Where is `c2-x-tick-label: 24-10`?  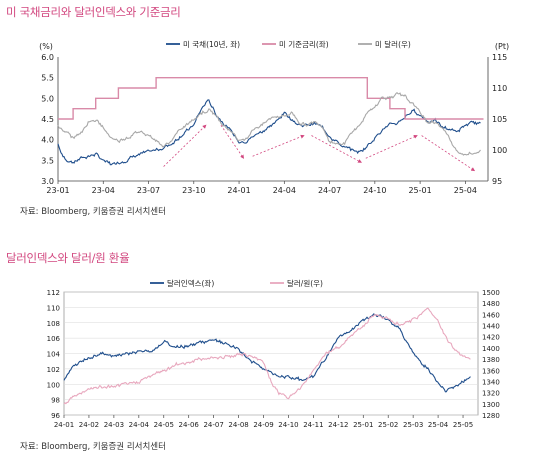
c2-x-tick-label: 24-10 is located at coordinates (288, 425).